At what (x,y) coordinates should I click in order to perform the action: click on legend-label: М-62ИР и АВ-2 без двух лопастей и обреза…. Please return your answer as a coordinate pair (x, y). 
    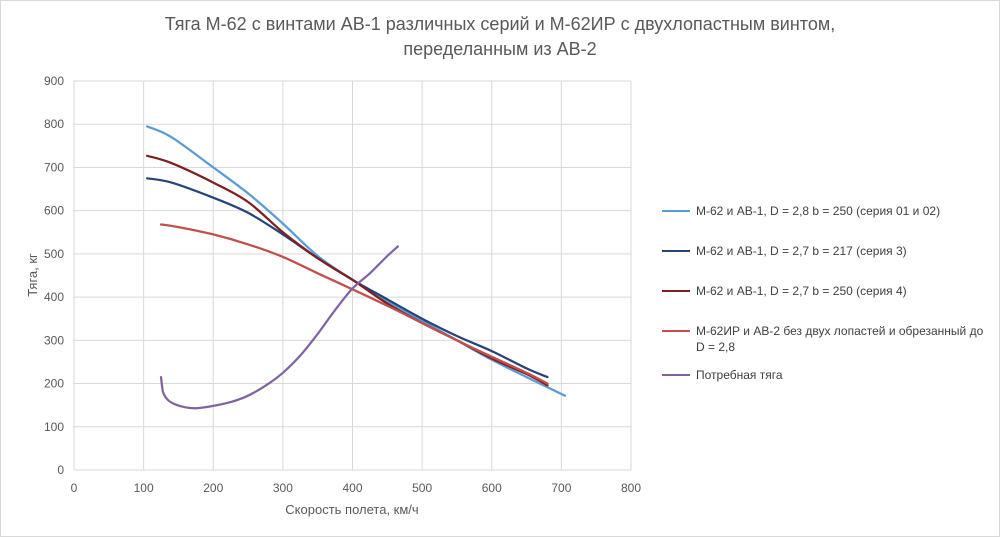
    Looking at the image, I should click on (840, 339).